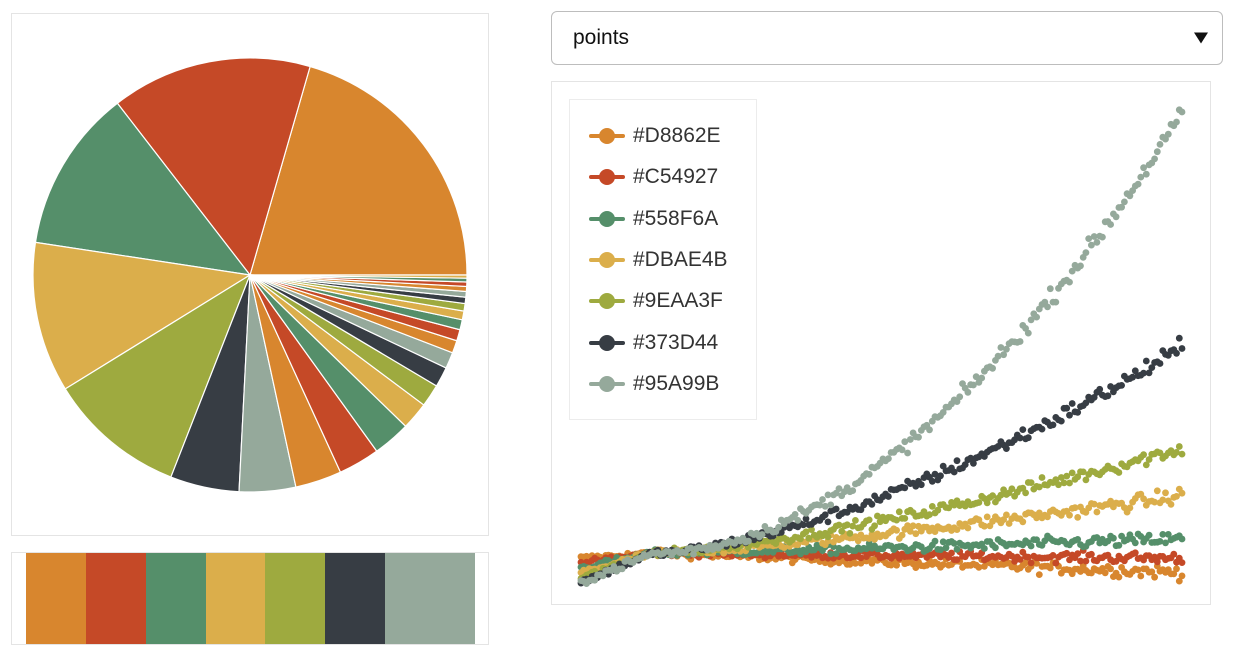  What do you see at coordinates (676, 342) in the screenshot?
I see `legend-label: #373D44` at bounding box center [676, 342].